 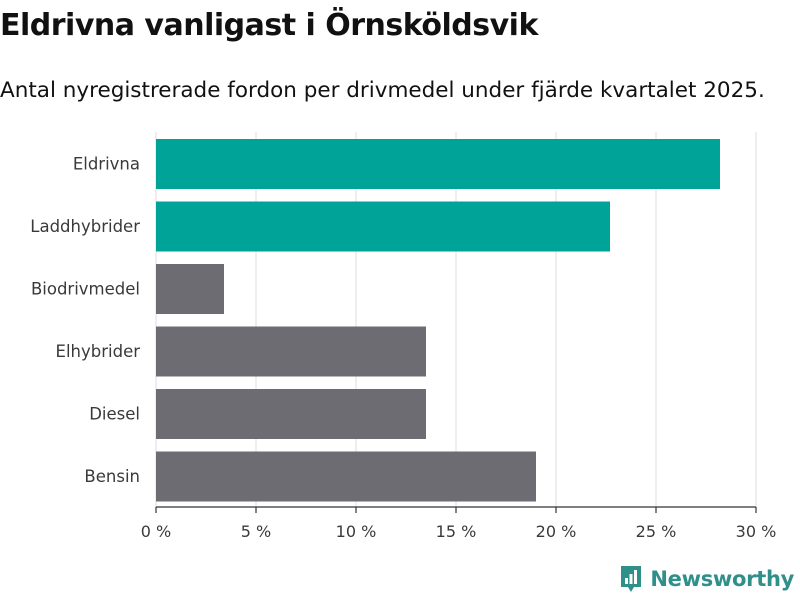 What do you see at coordinates (190, 289) in the screenshot?
I see `bar-biodrivmedel` at bounding box center [190, 289].